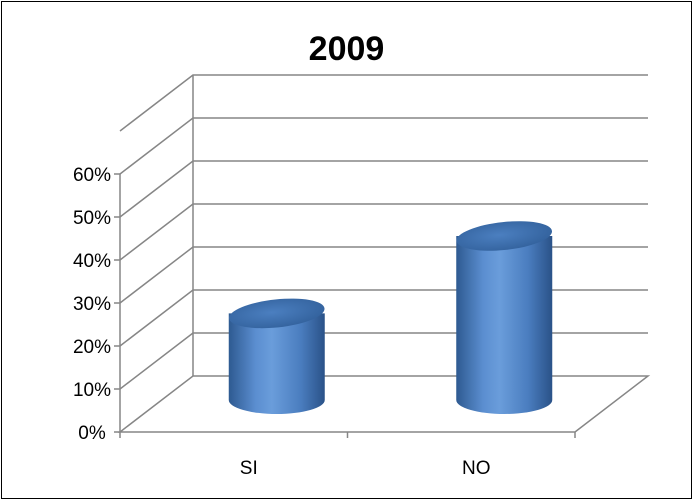 The image size is (695, 502). What do you see at coordinates (92, 390) in the screenshot?
I see `y-tick-label: 10%` at bounding box center [92, 390].